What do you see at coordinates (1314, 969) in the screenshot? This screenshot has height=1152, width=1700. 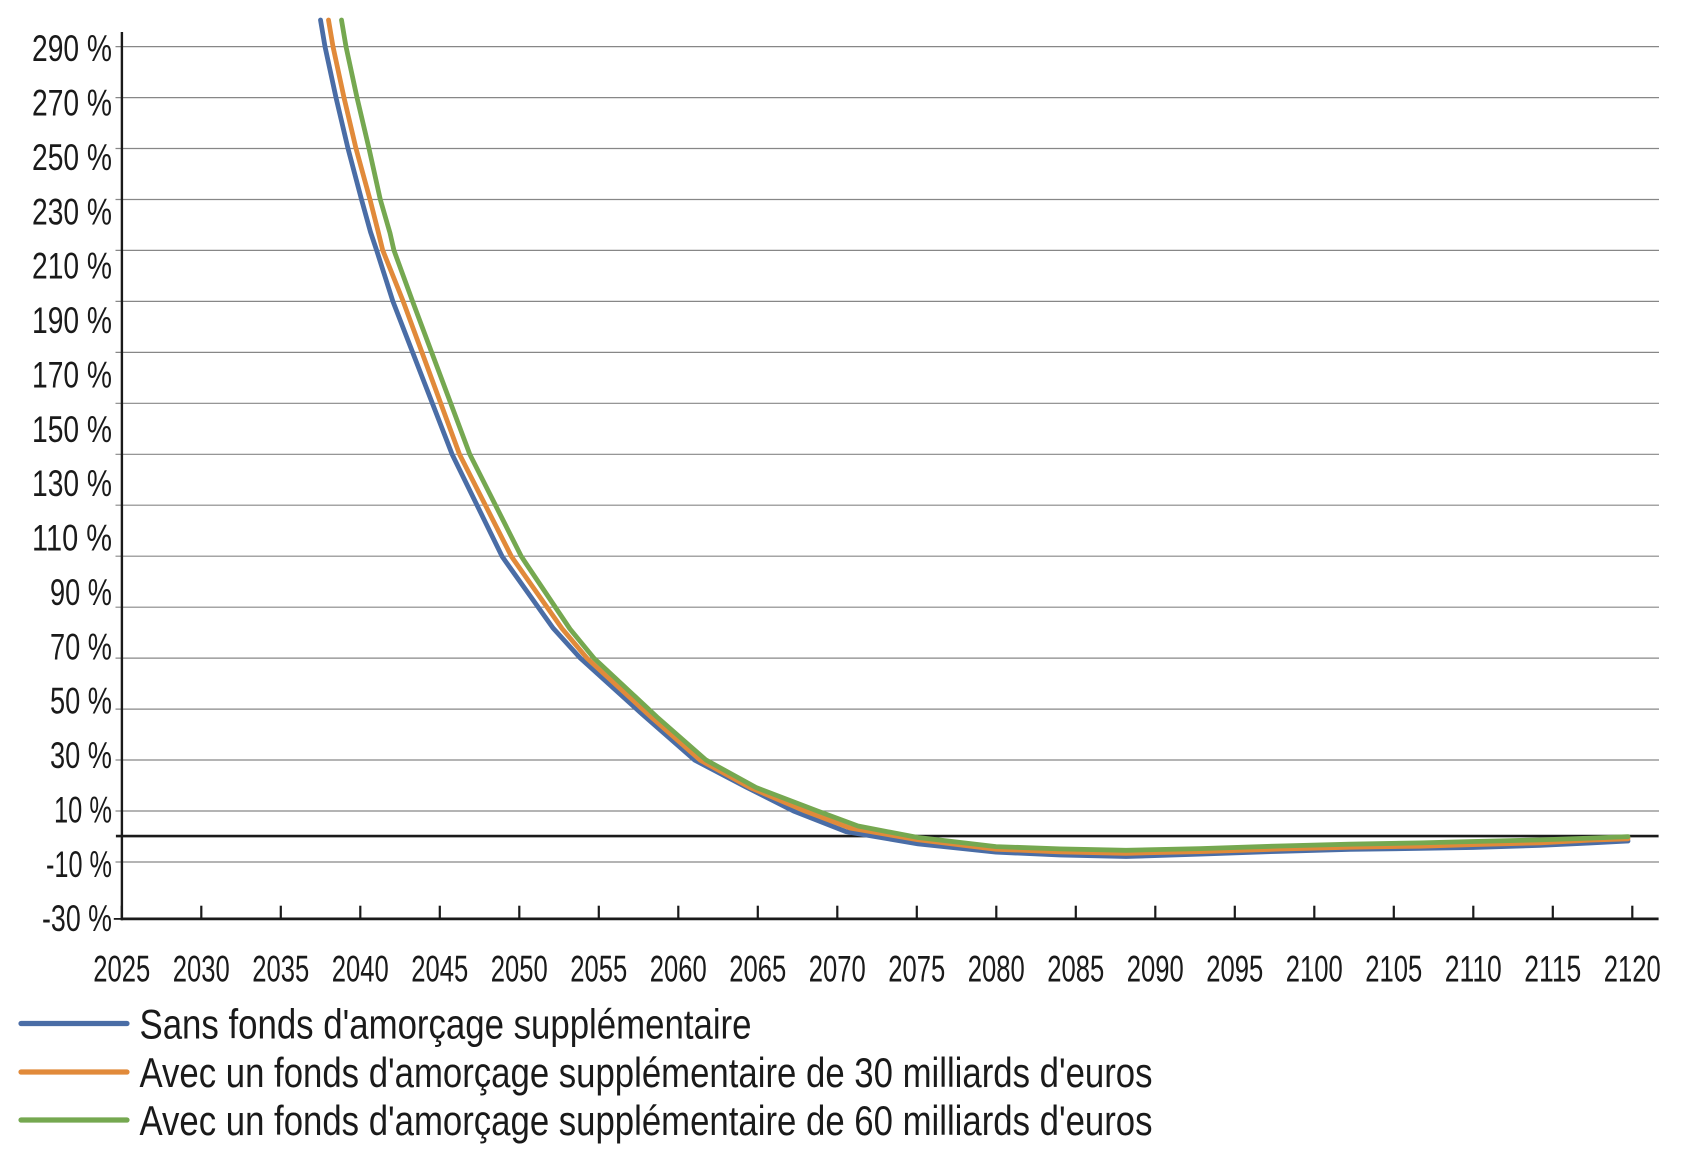 I see `svg-text: 2100` at bounding box center [1314, 969].